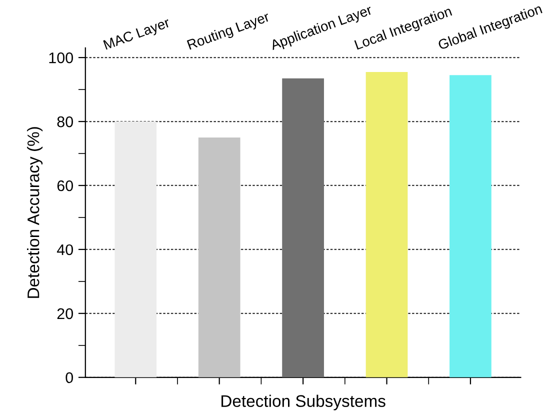  Describe the element at coordinates (304, 402) in the screenshot. I see `x-axis-title: Detection Subsystems` at that location.